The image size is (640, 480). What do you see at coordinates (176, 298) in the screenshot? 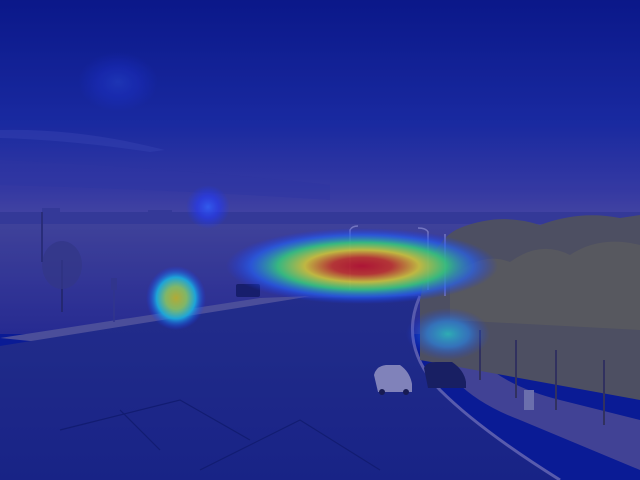
I see `left-hotspot` at bounding box center [176, 298].